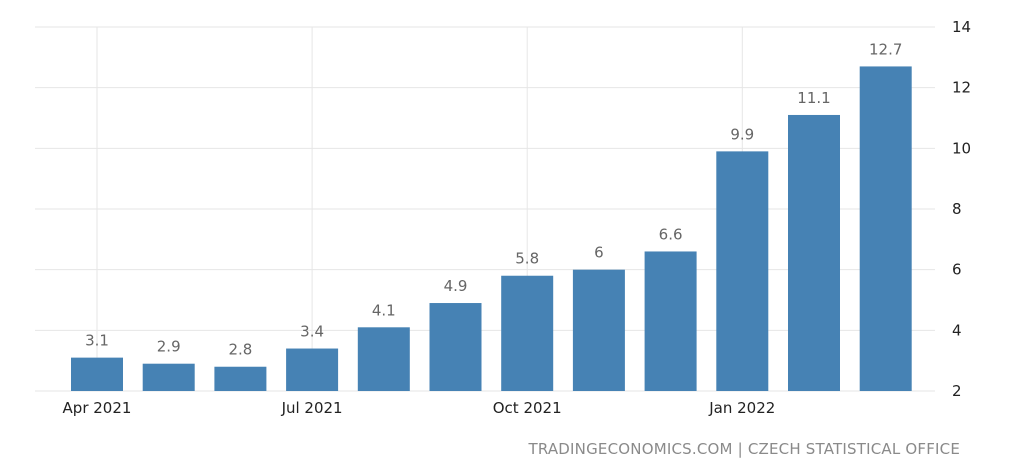  What do you see at coordinates (961, 27) in the screenshot?
I see `y-tick-label: 14` at bounding box center [961, 27].